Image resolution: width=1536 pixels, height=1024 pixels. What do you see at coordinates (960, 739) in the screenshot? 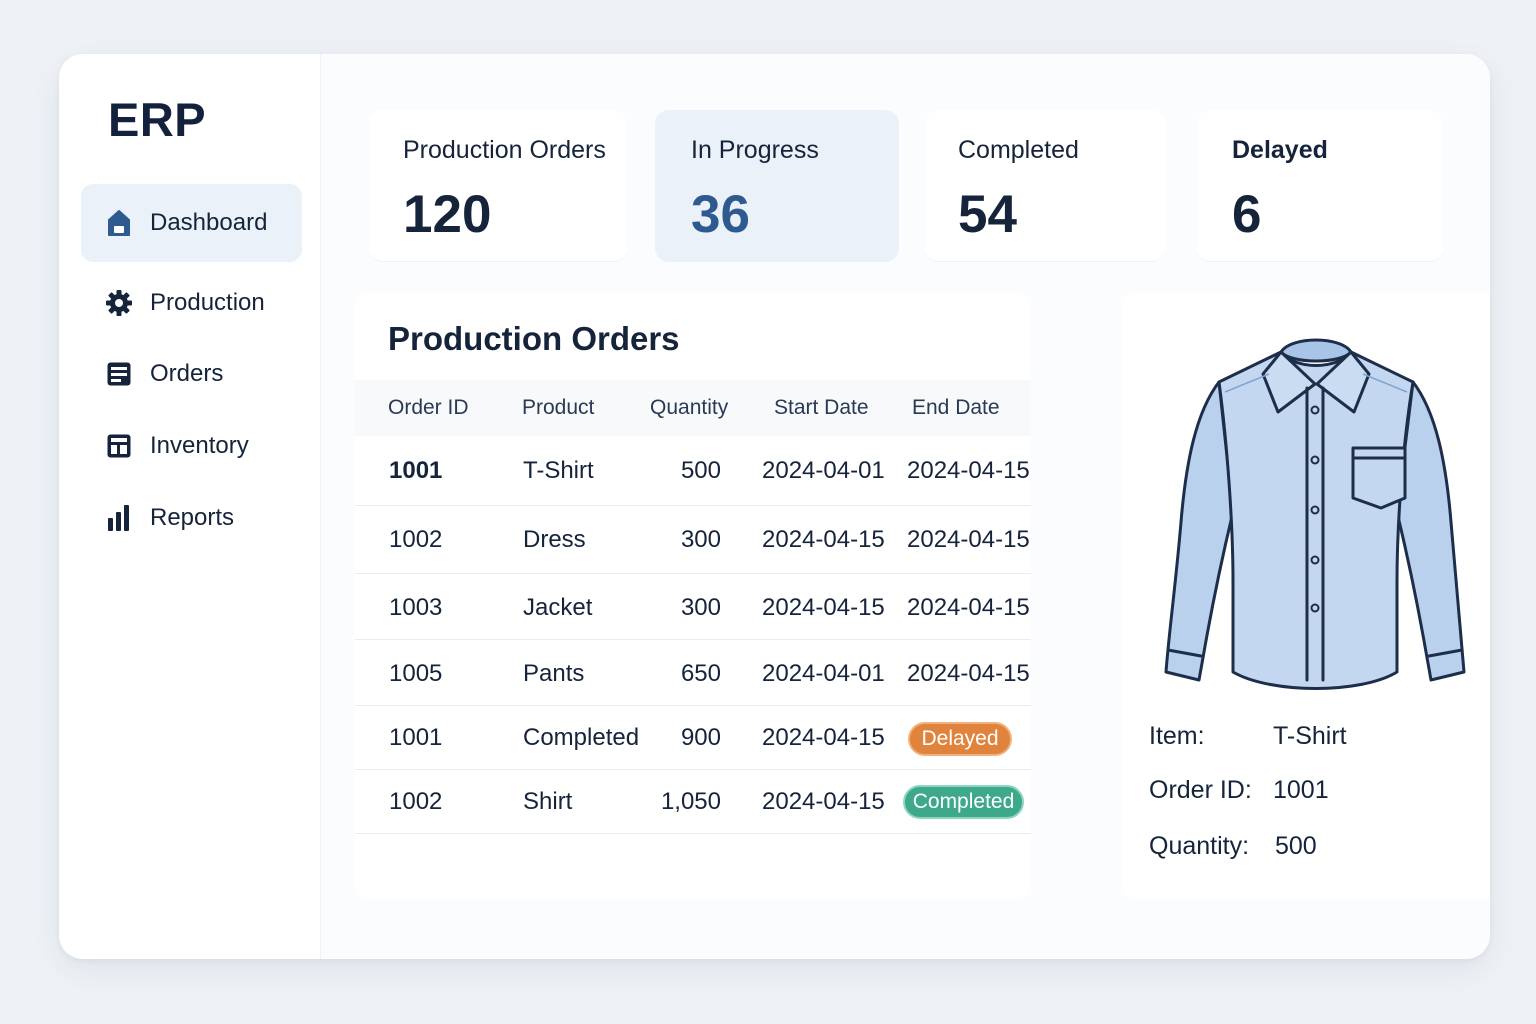
I see `status-badge-delayed: Delayed` at bounding box center [960, 739].